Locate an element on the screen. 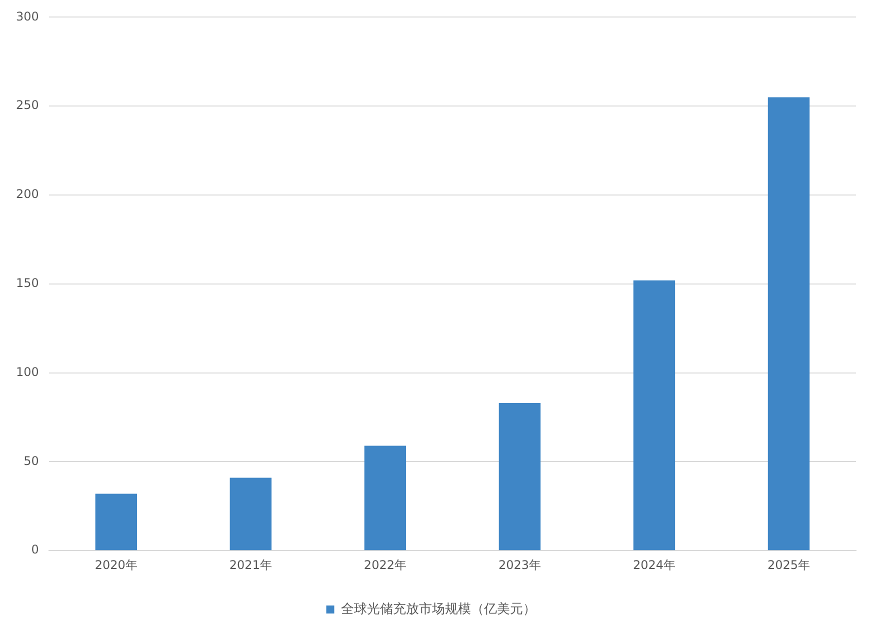 The image size is (874, 636). legend-label: 全球光储充放市场规模（亿美元） is located at coordinates (438, 608).